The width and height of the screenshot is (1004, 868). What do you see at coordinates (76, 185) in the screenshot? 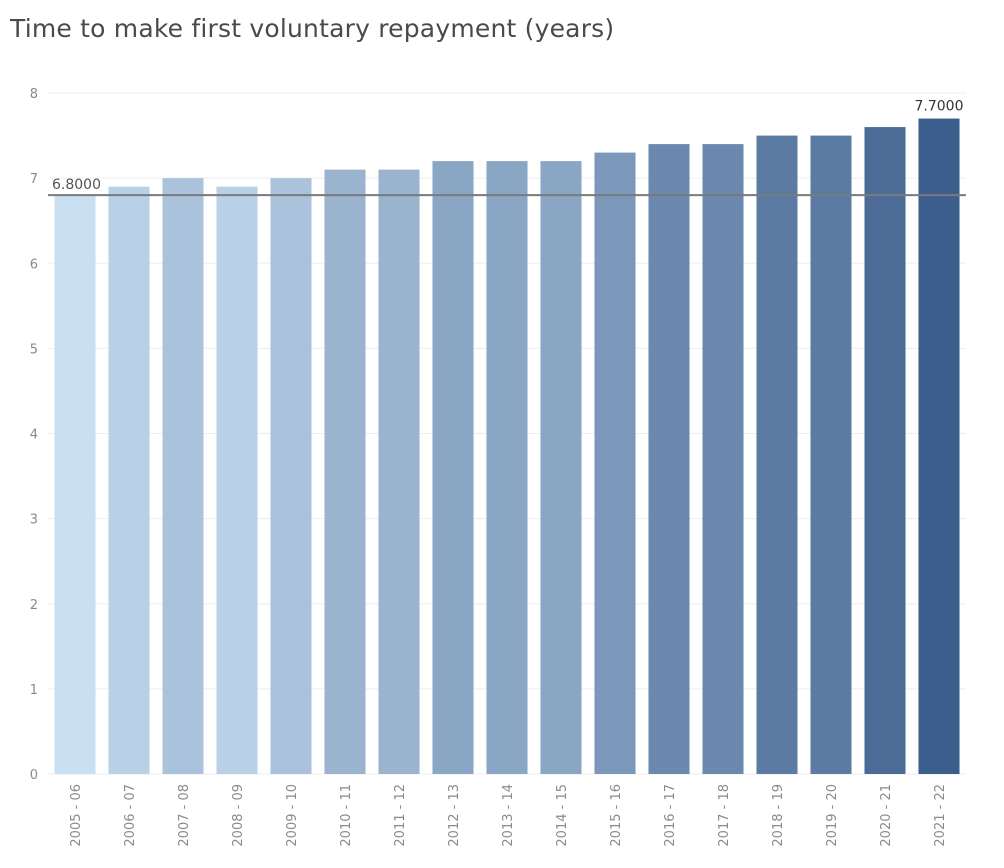
I see `reference-line-label: 6.8000` at bounding box center [76, 185].